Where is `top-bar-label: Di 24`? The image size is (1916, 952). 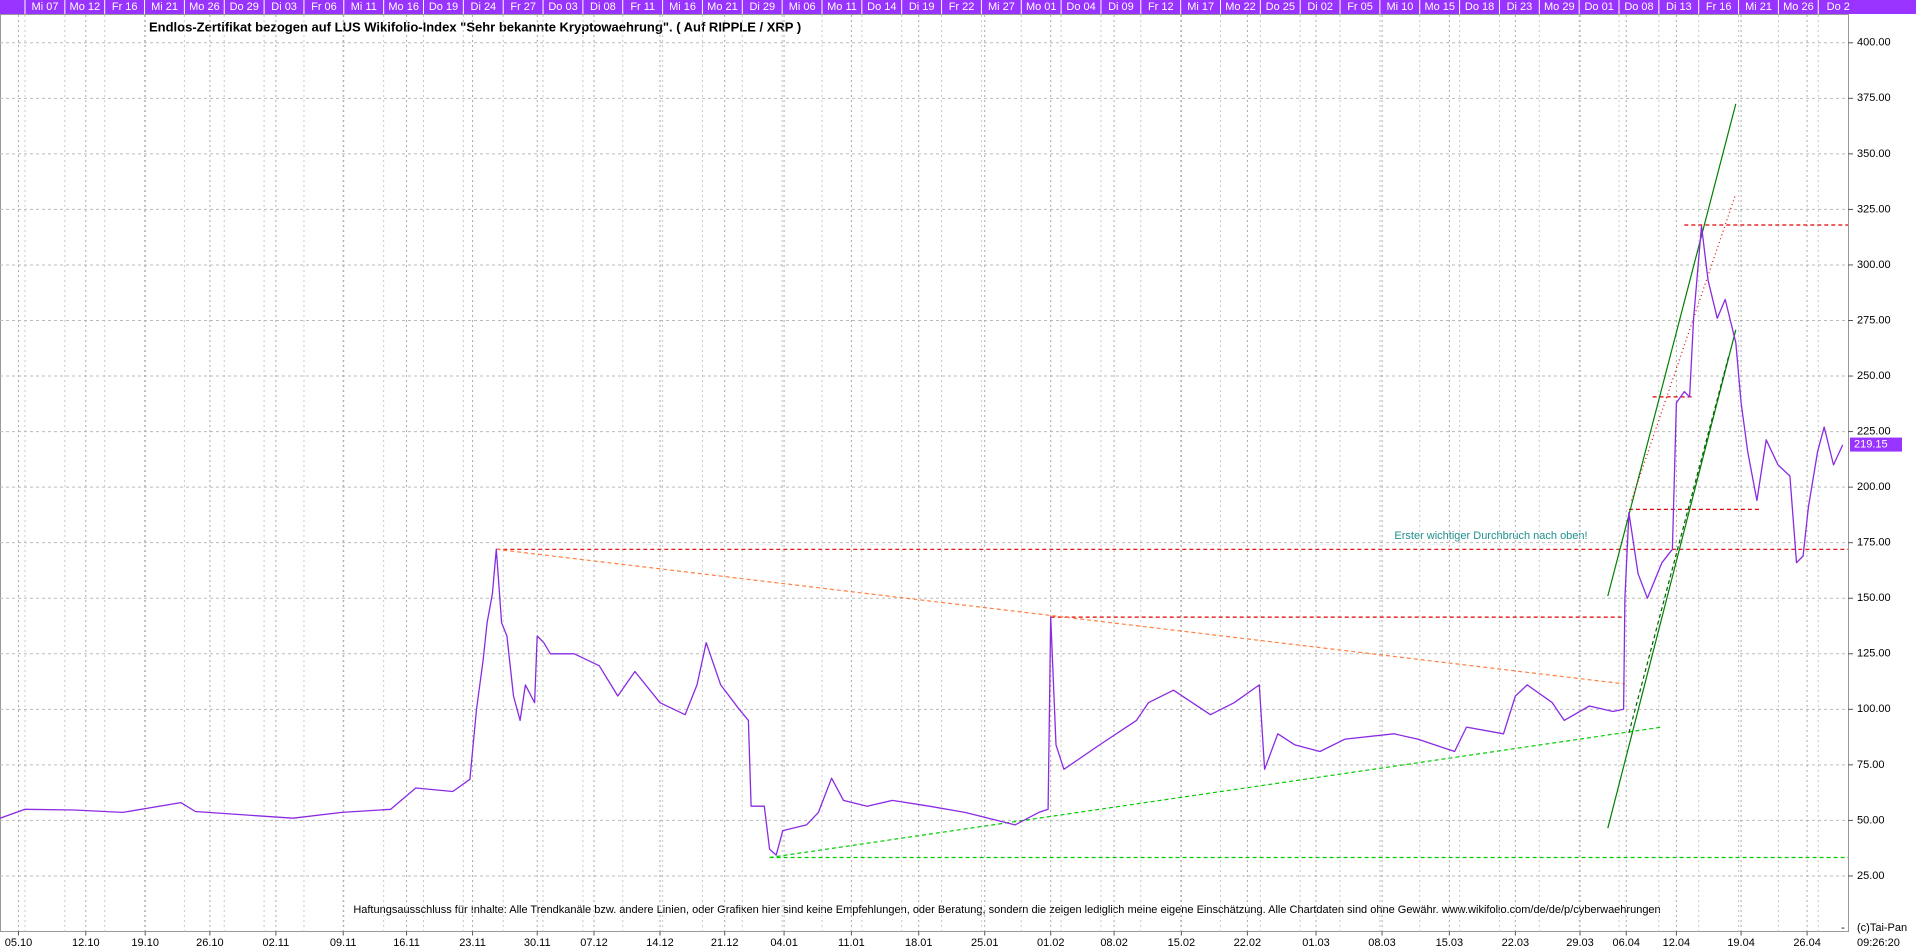
top-bar-label: Di 24 is located at coordinates (484, 7).